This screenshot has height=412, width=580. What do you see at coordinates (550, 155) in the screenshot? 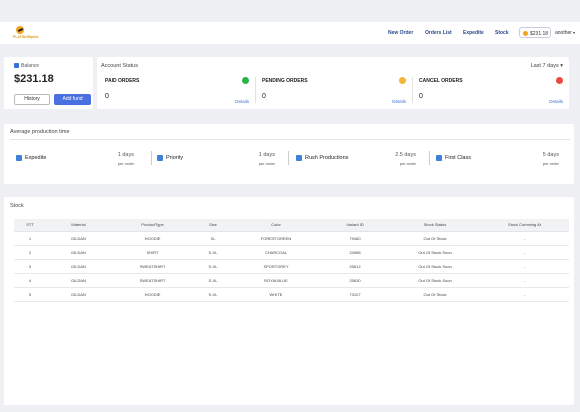
I see `production-item-days: 5 days` at bounding box center [550, 155].